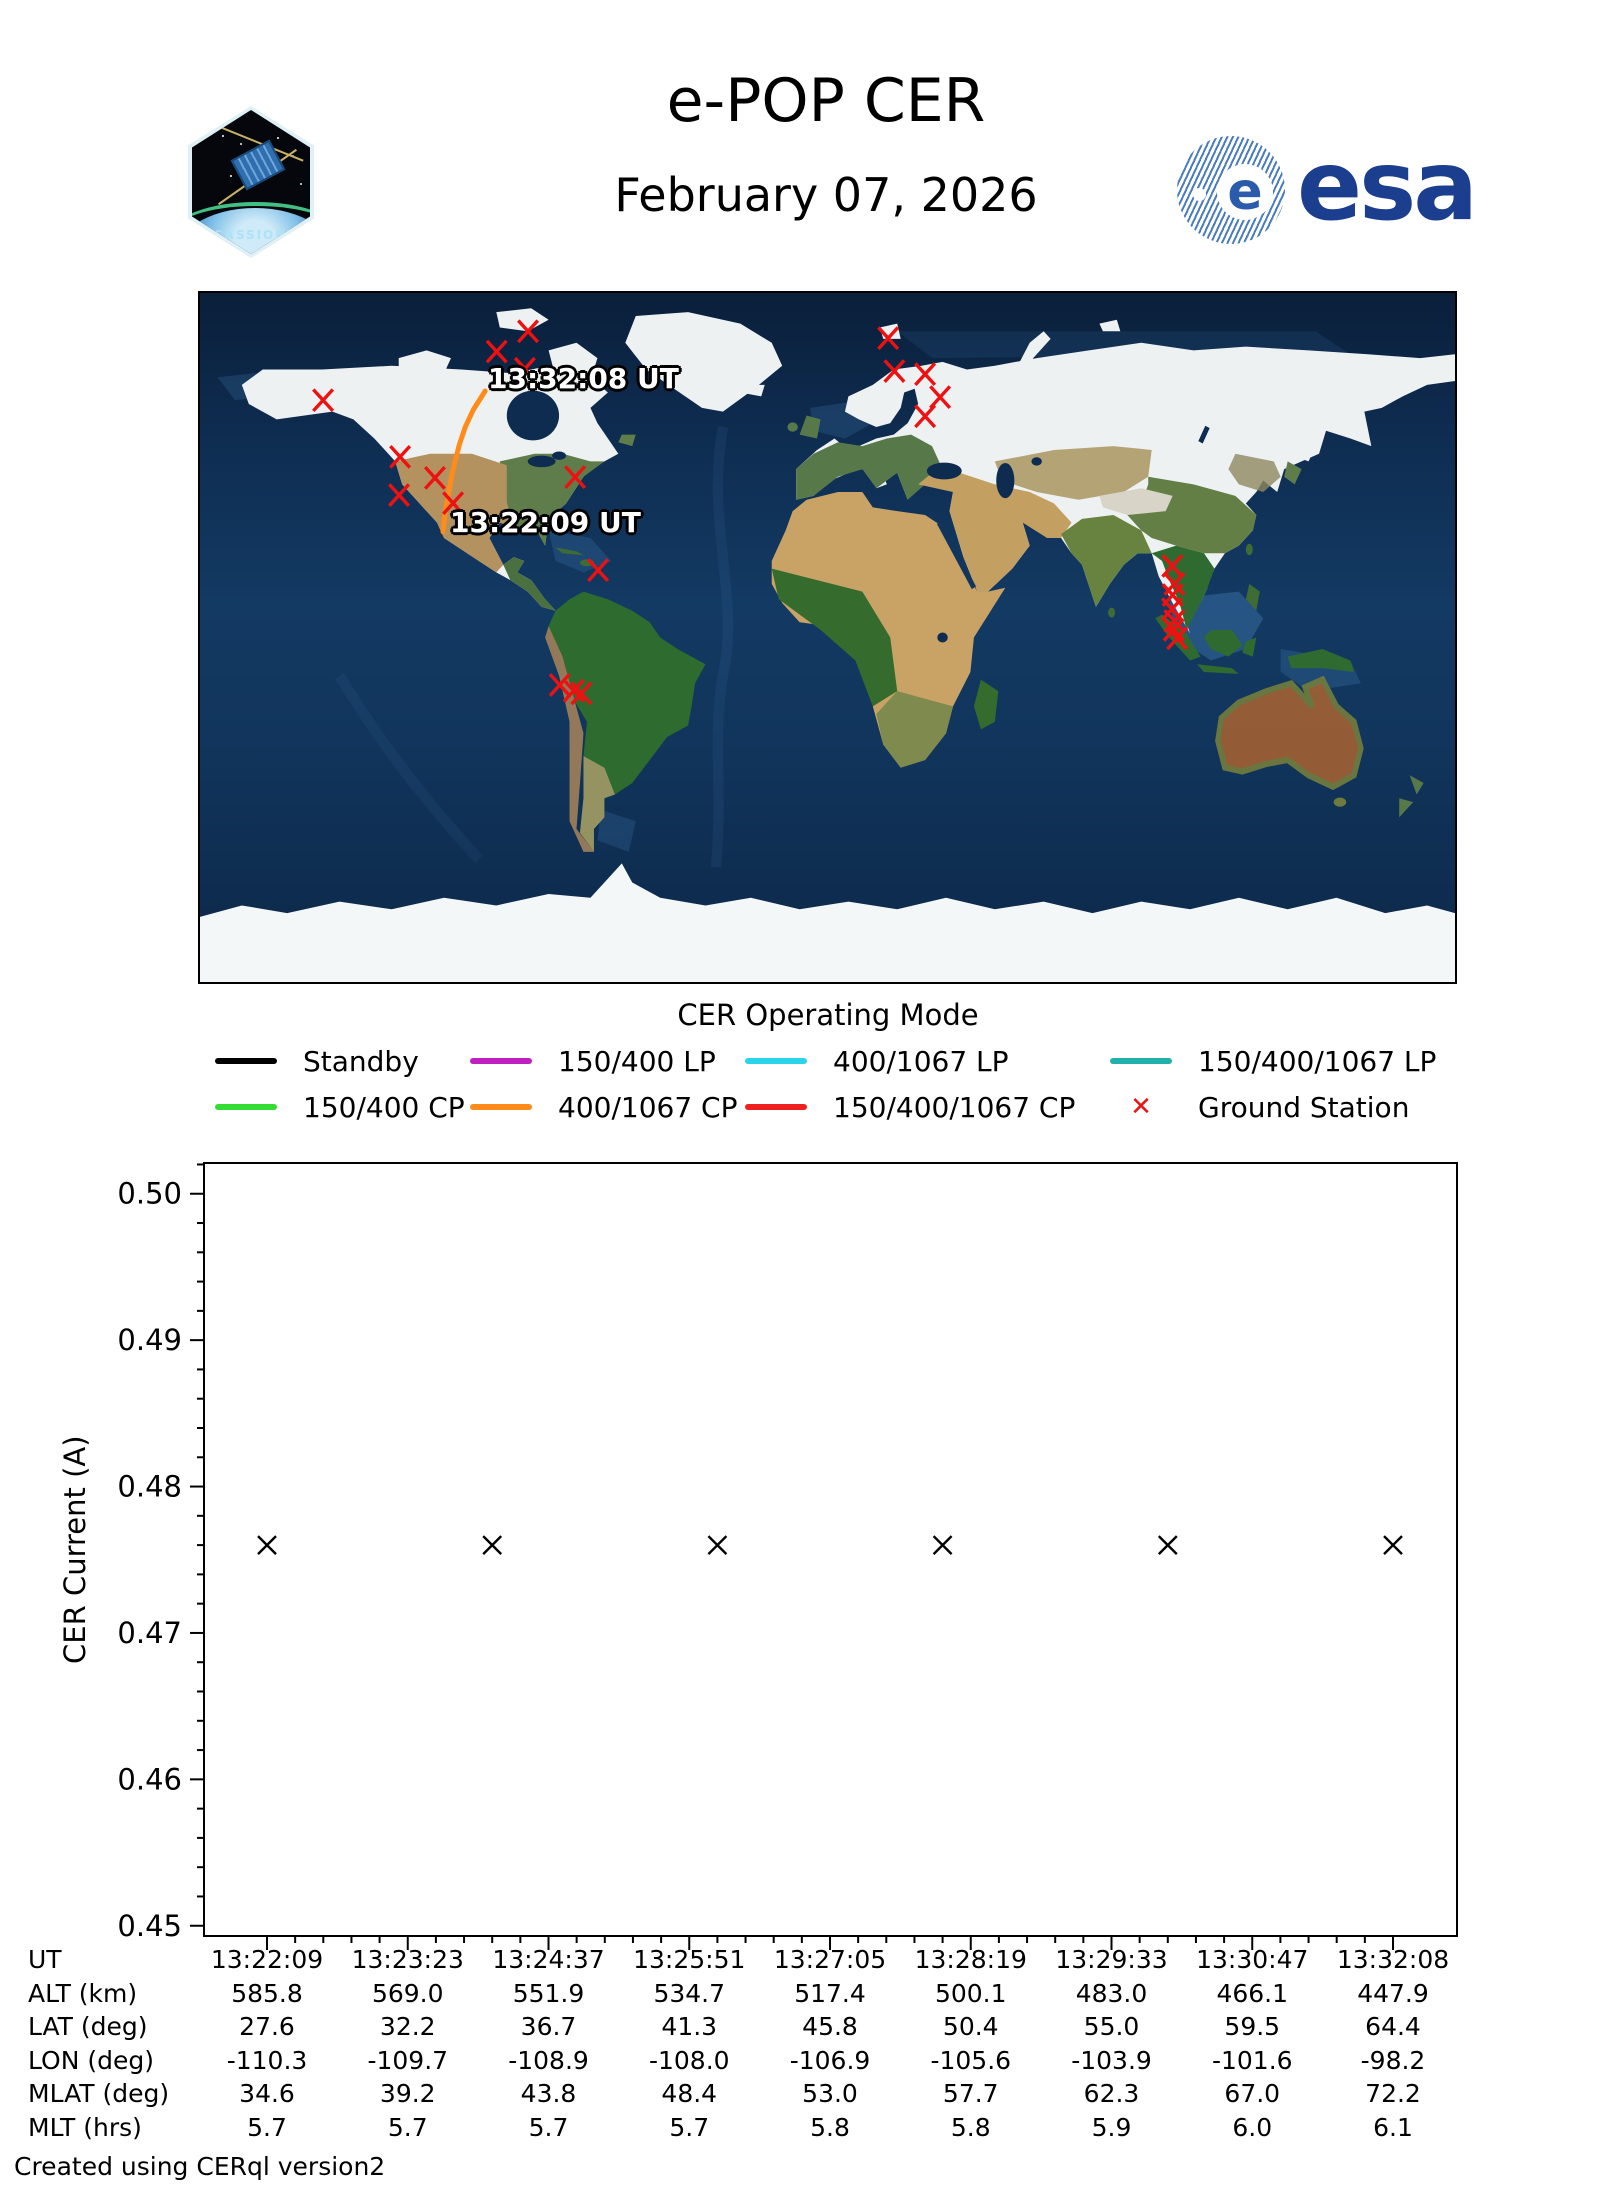 Image resolution: width=1600 pixels, height=2200 pixels. Describe the element at coordinates (1252, 2026) in the screenshot. I see `table-cell: 59.5` at that location.